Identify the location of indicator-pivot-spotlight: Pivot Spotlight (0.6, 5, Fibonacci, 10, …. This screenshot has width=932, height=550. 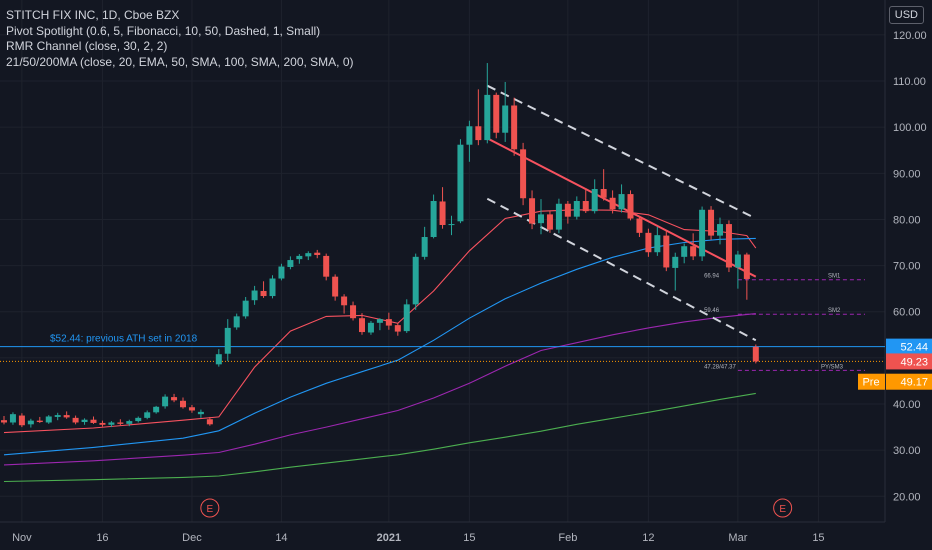
(163, 30).